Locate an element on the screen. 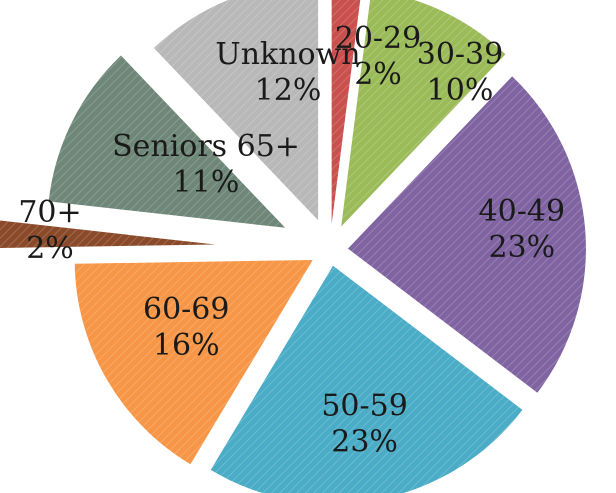 Image resolution: width=616 pixels, height=493 pixels. slice-category-label: Seniors 65+ is located at coordinates (206, 146).